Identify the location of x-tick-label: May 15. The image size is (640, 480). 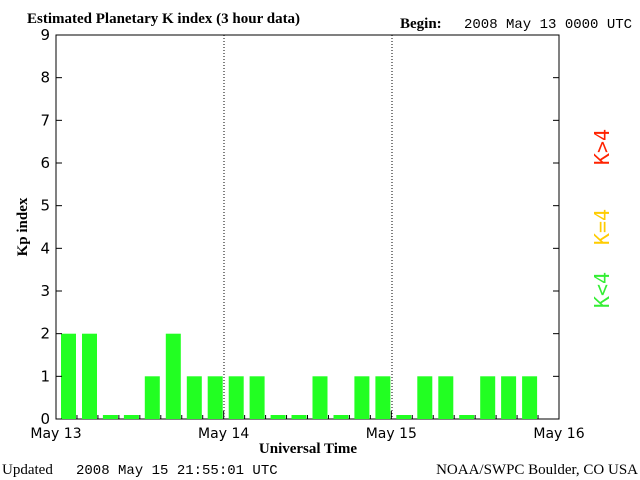
(391, 434).